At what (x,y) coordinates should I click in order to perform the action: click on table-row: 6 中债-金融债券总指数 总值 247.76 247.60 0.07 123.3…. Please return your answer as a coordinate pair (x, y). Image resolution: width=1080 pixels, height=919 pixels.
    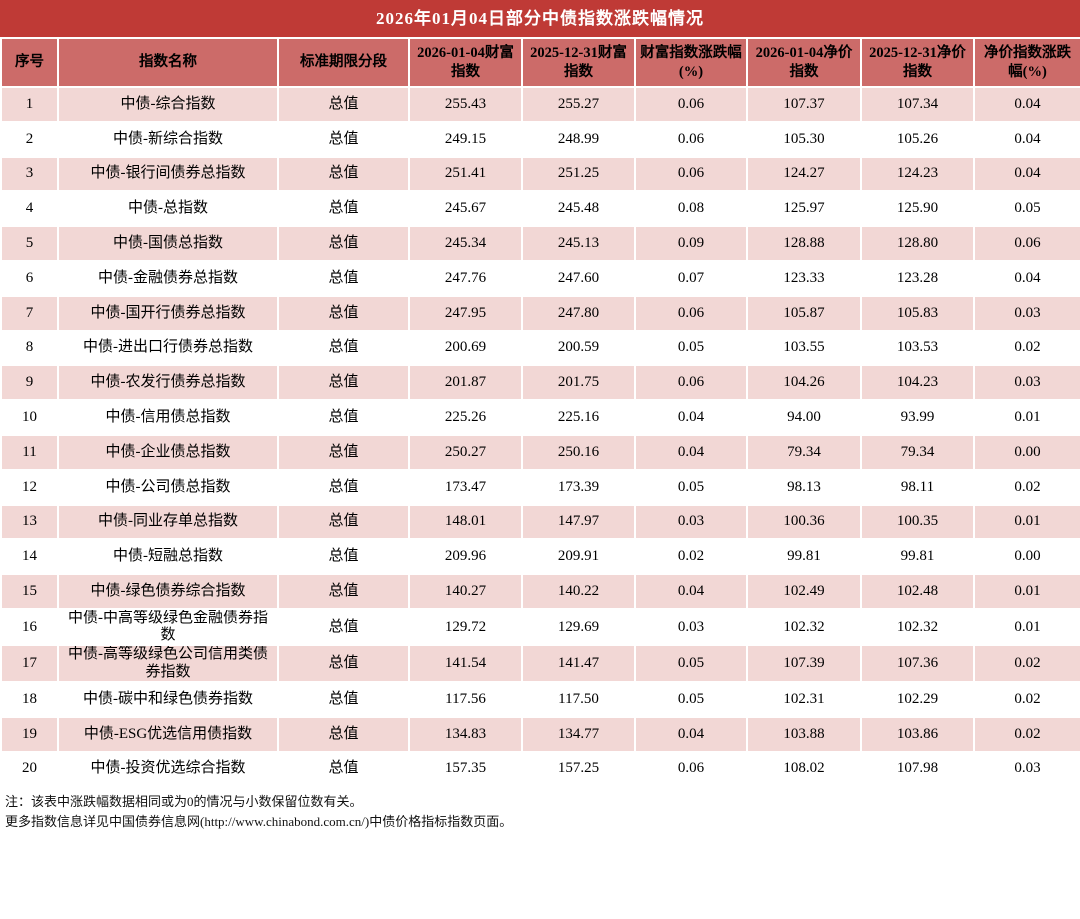
    Looking at the image, I should click on (540, 278).